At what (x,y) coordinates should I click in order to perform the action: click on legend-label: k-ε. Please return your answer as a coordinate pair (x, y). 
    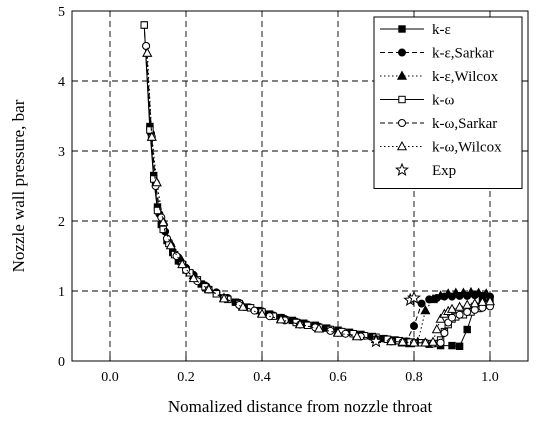
    Looking at the image, I should click on (441, 30).